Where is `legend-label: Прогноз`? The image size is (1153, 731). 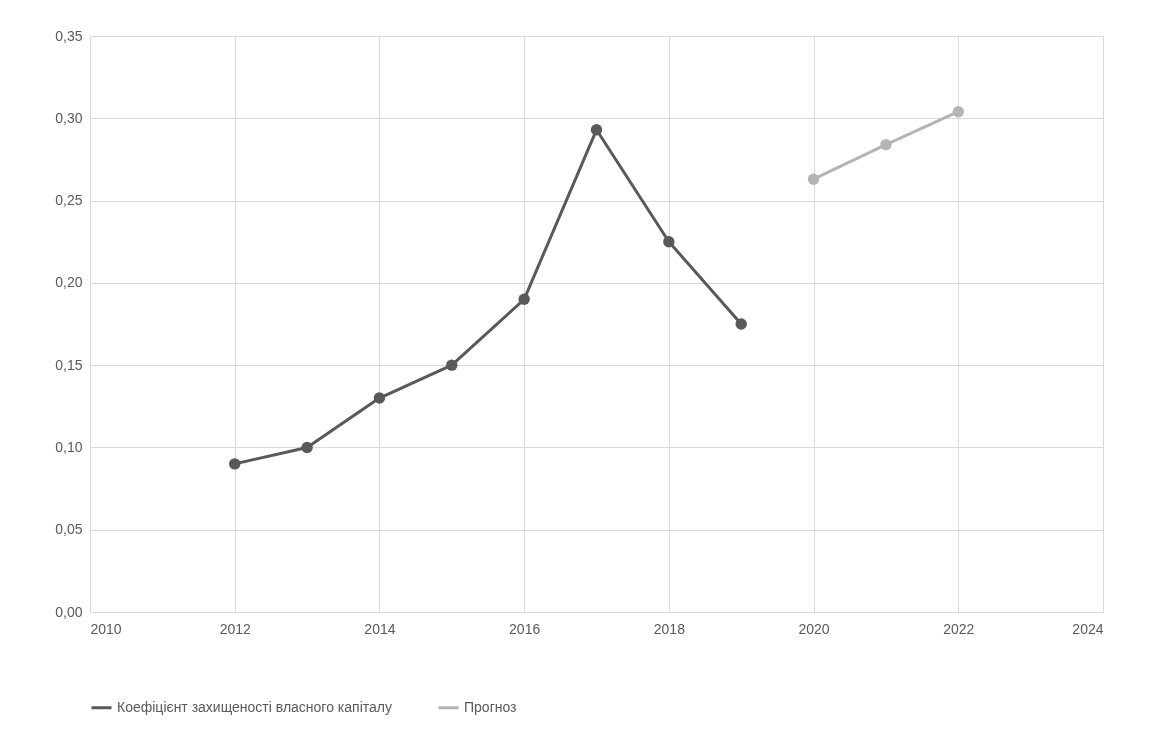
legend-label: Прогноз is located at coordinates (490, 706).